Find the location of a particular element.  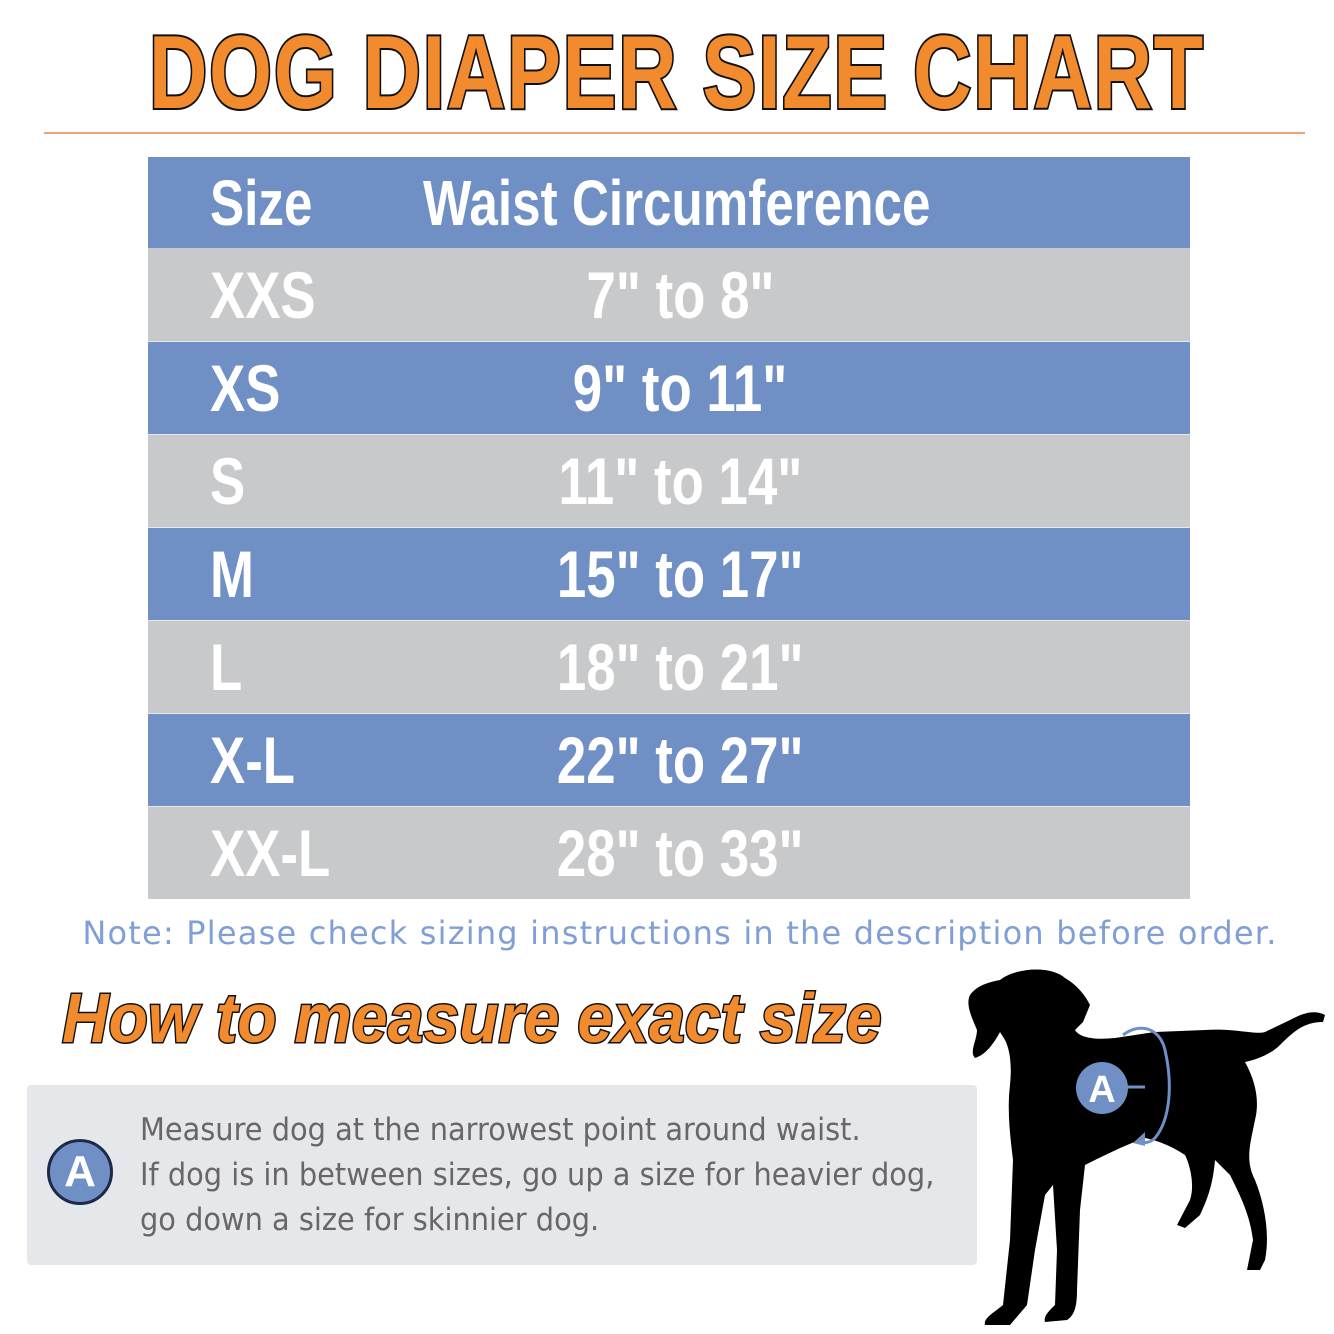

waist-cell: 9" to 11" is located at coordinates (680, 388).